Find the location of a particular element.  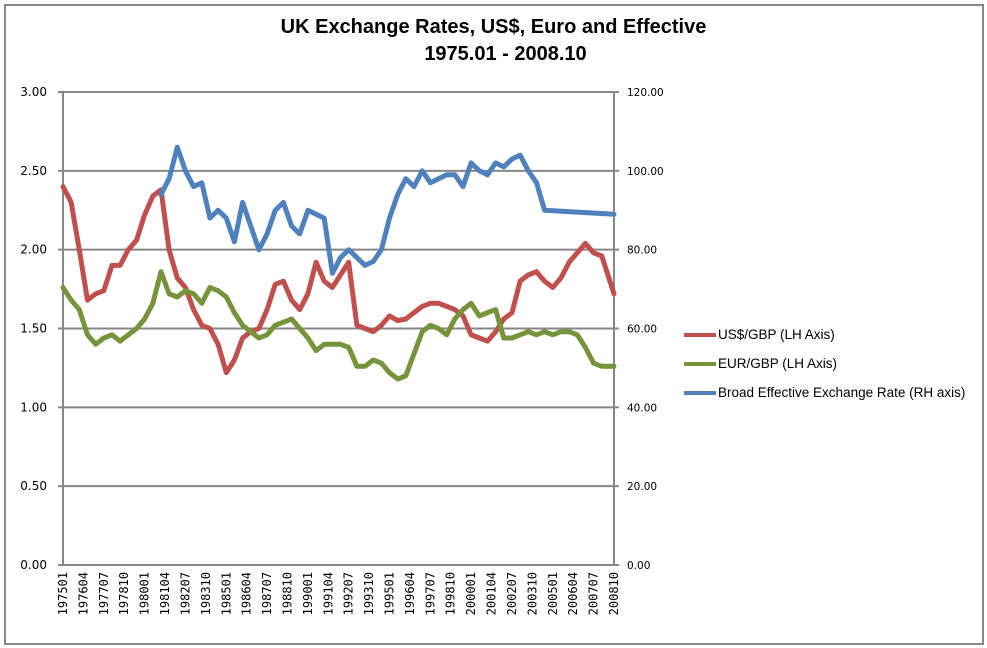

x-axis-tick-label: 199207 is located at coordinates (349, 593).